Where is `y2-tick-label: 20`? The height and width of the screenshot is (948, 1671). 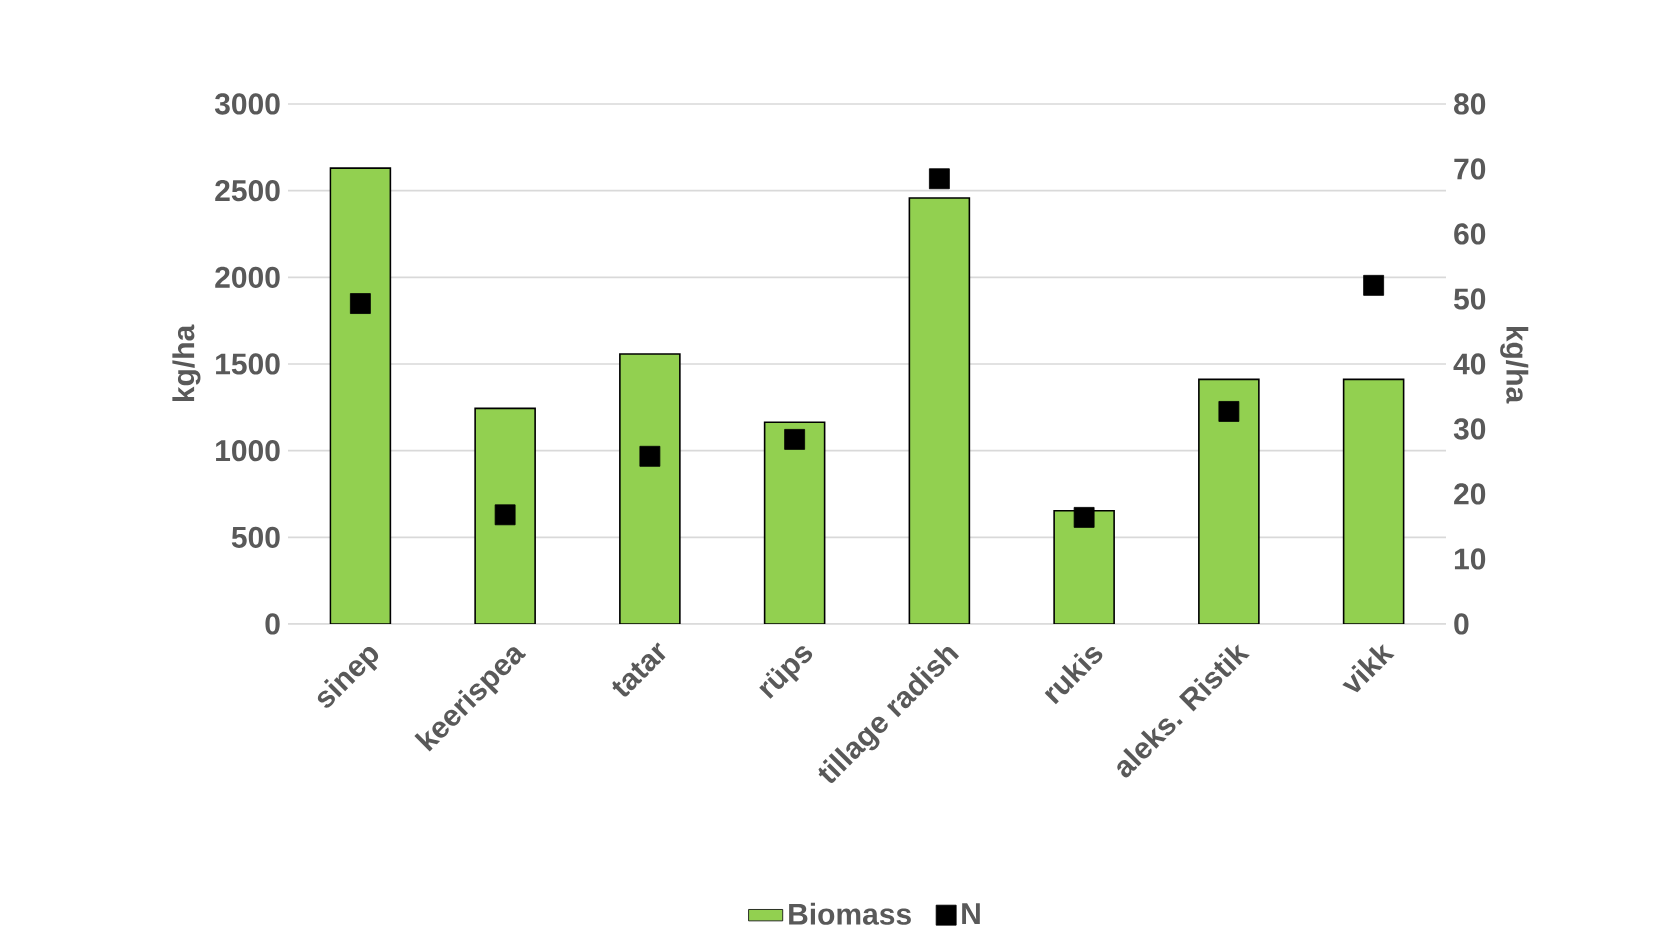 y2-tick-label: 20 is located at coordinates (1470, 494).